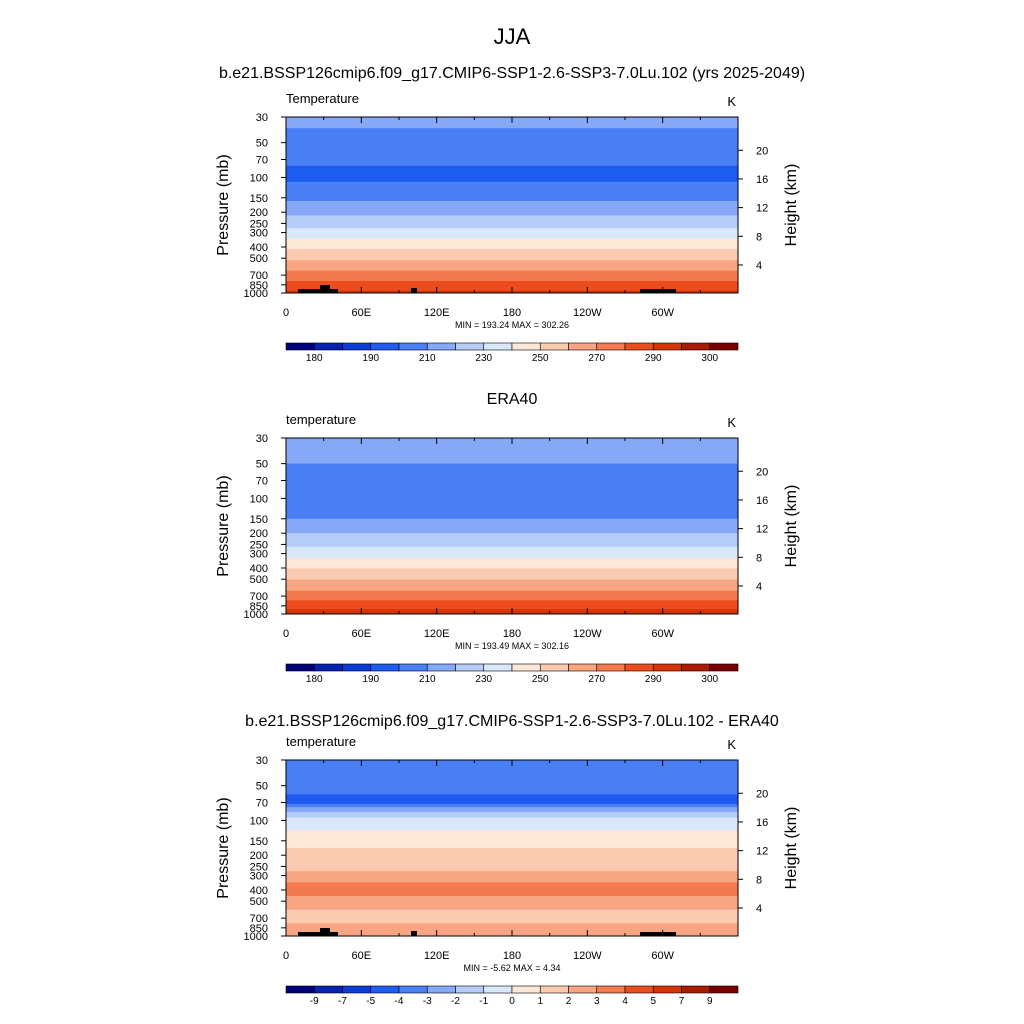 Image resolution: width=1024 pixels, height=1024 pixels. I want to click on colorbar-label: 3, so click(597, 1001).